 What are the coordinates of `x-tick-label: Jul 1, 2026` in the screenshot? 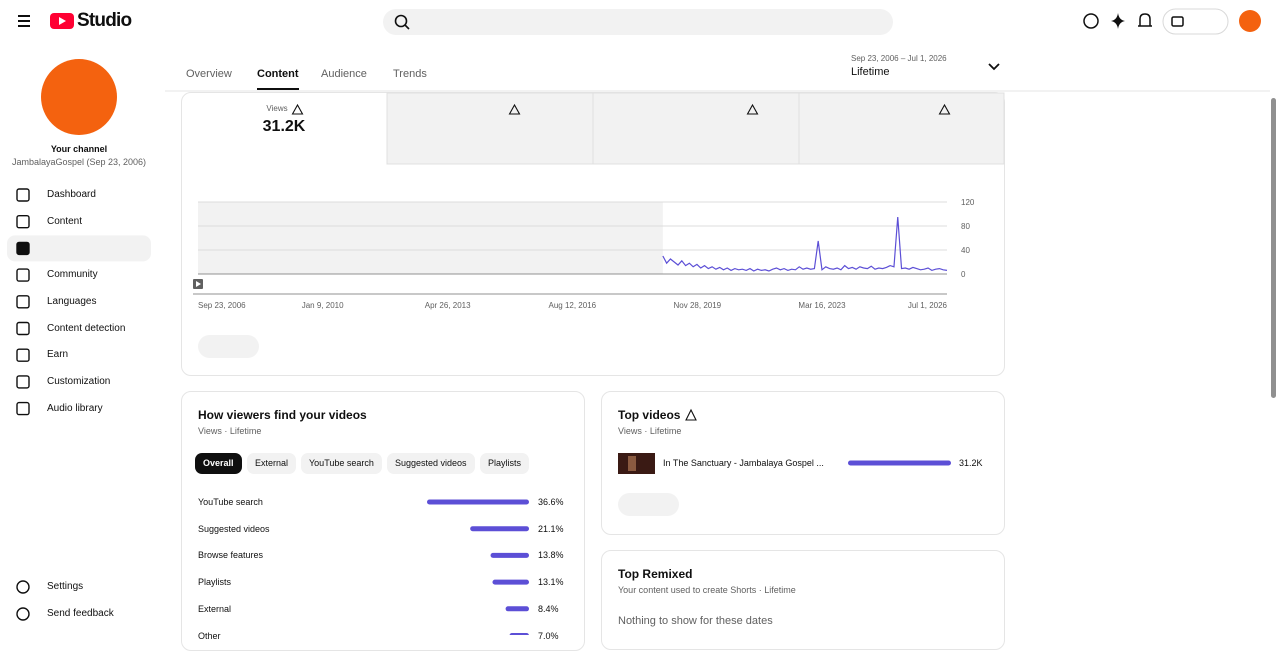 It's located at (928, 305).